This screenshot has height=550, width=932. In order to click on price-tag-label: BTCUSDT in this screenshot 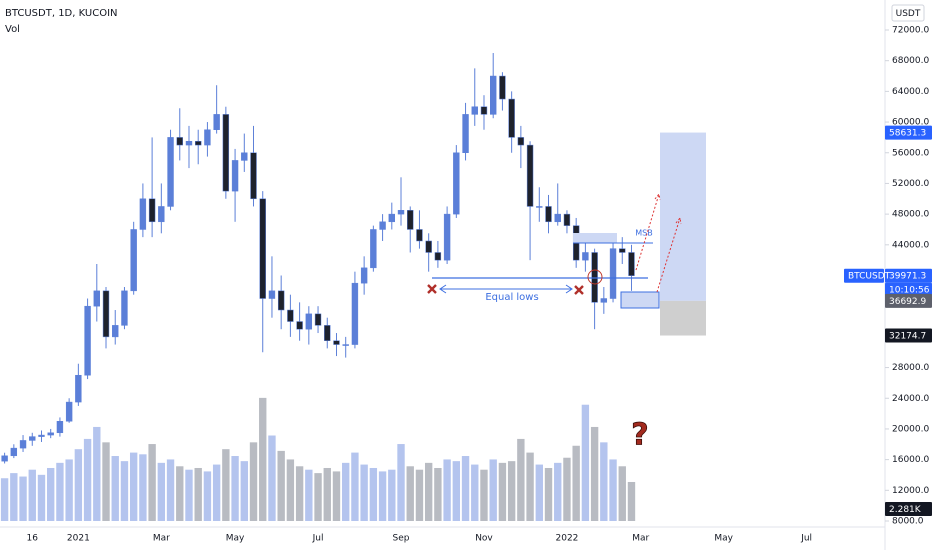, I will do `click(869, 277)`.